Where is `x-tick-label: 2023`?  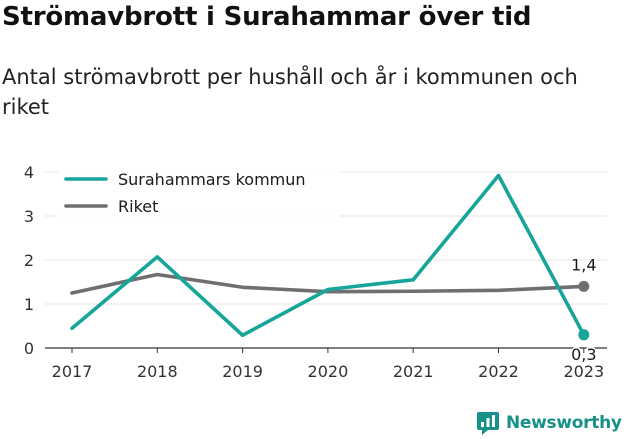
x-tick-label: 2023 is located at coordinates (583, 371).